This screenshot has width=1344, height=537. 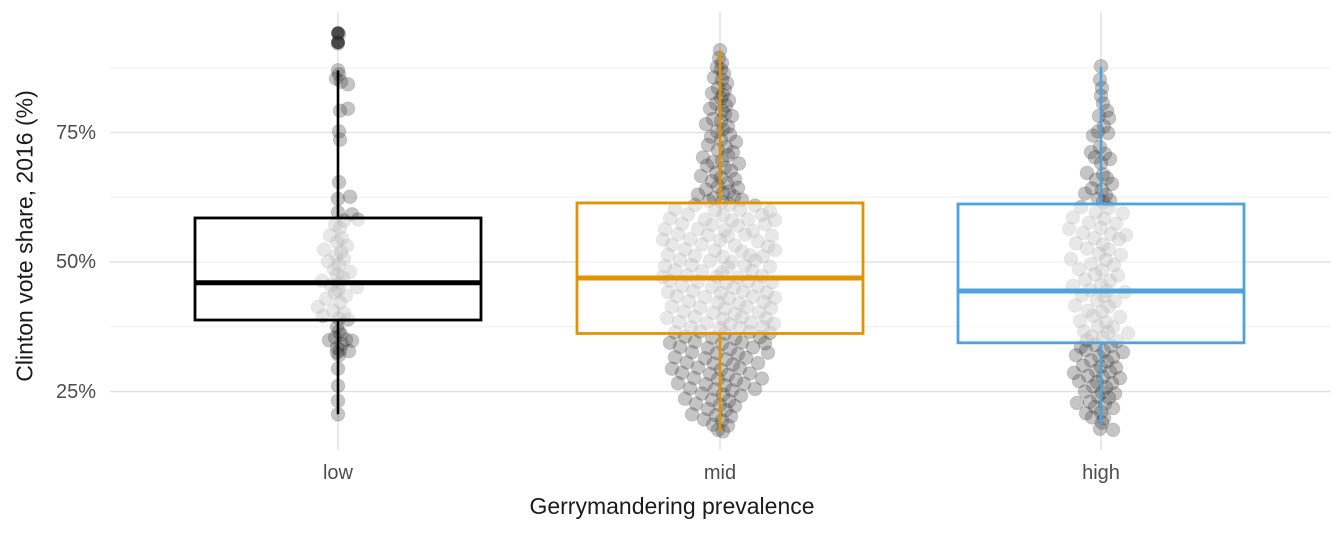 What do you see at coordinates (75, 391) in the screenshot?
I see `y-tick-label-25: 25%` at bounding box center [75, 391].